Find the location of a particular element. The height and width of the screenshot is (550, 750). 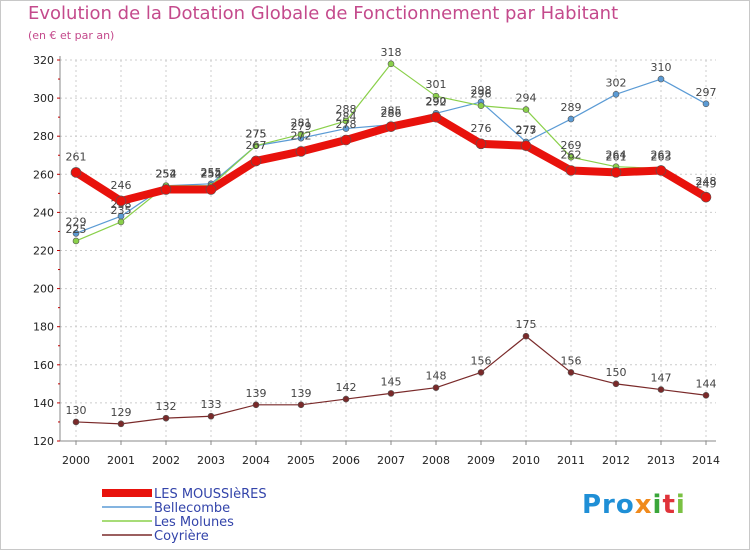

x-tick-label: 2014 is located at coordinates (706, 460).